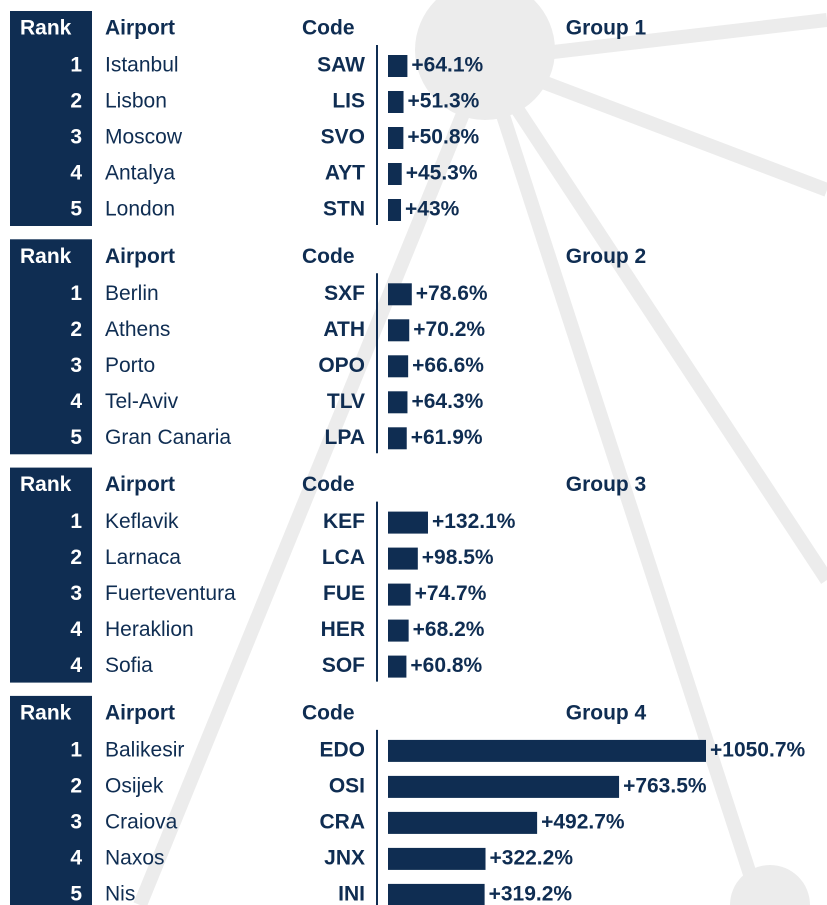 The height and width of the screenshot is (905, 827). What do you see at coordinates (343, 137) in the screenshot?
I see `code: SVO` at bounding box center [343, 137].